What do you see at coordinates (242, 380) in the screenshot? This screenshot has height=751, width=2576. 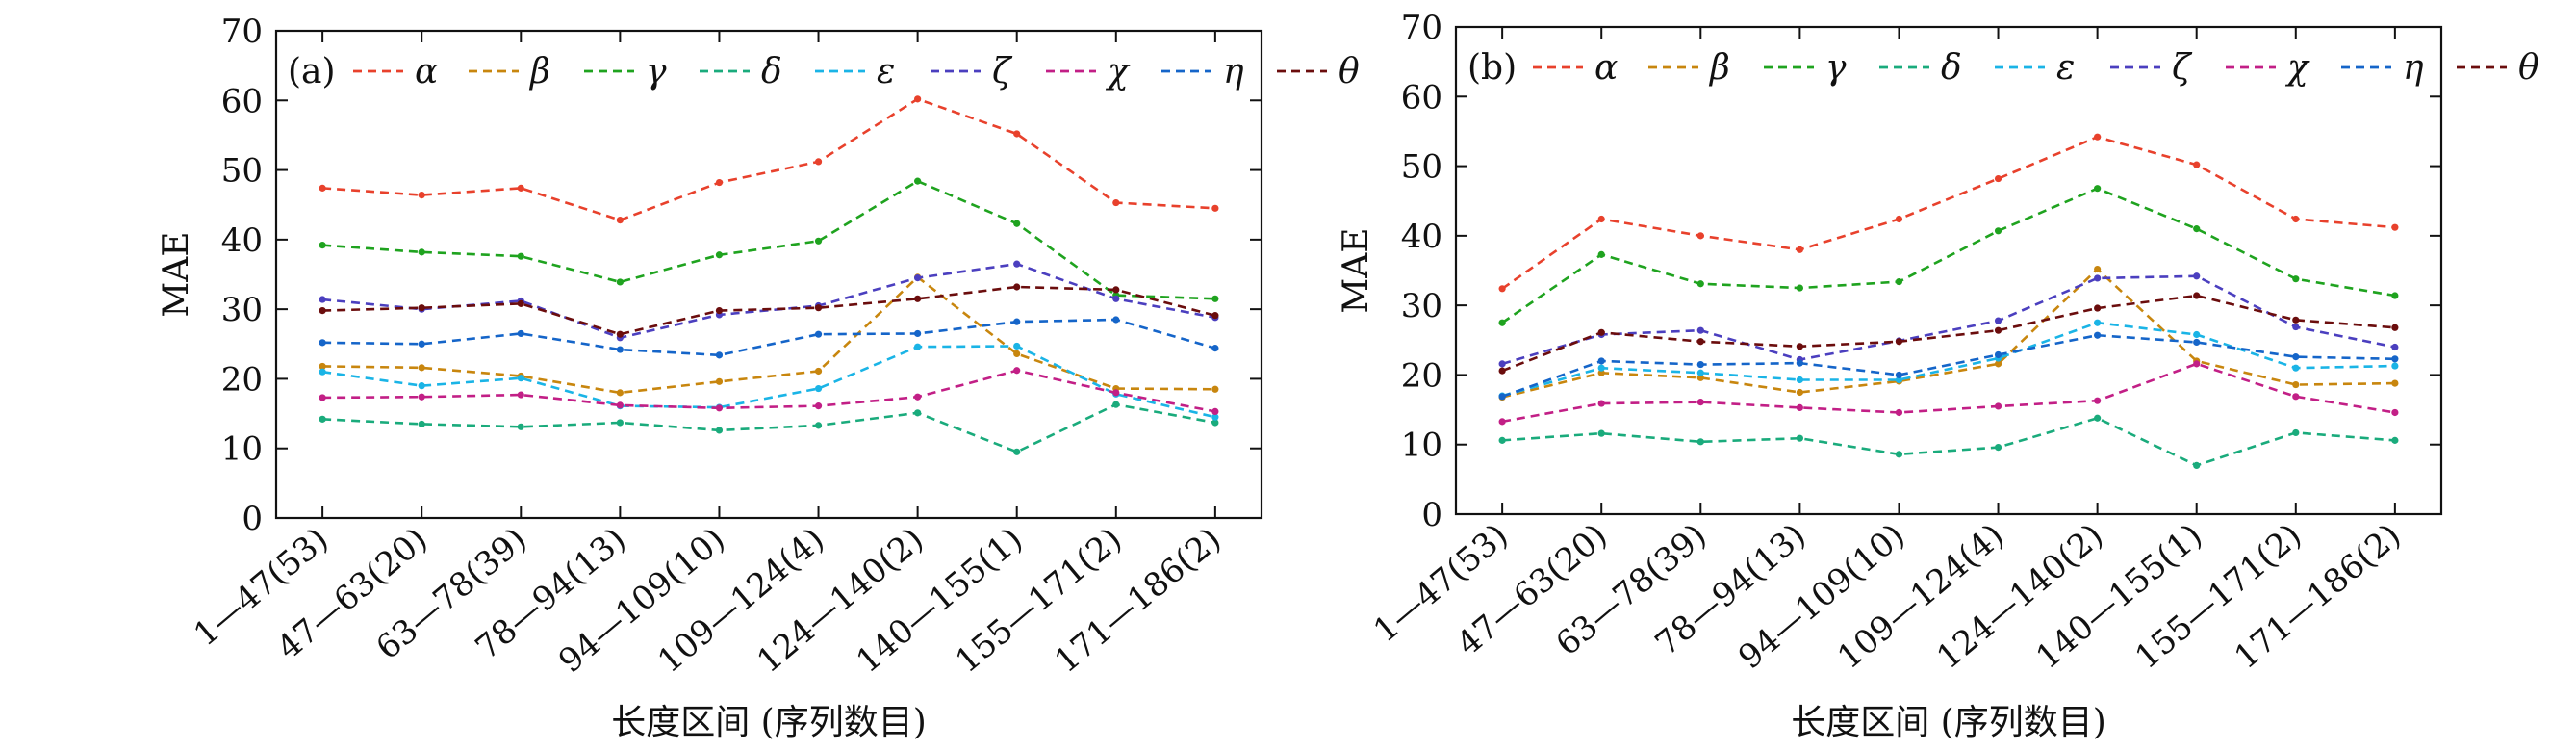 I see `y-tick-label: 20` at bounding box center [242, 380].